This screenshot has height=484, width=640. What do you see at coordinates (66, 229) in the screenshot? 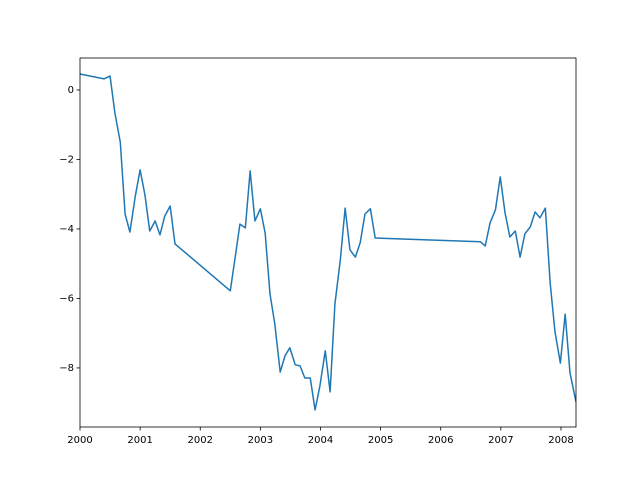
I see `y-tick-label: −4` at bounding box center [66, 229].